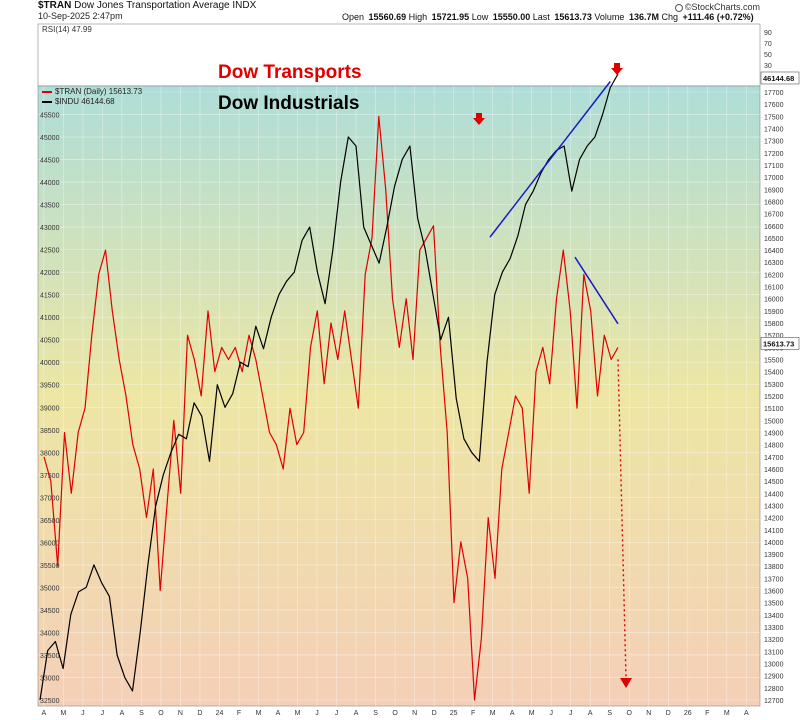 This screenshot has width=800, height=720. I want to click on right-axis-tick-label: 14200, so click(774, 519).